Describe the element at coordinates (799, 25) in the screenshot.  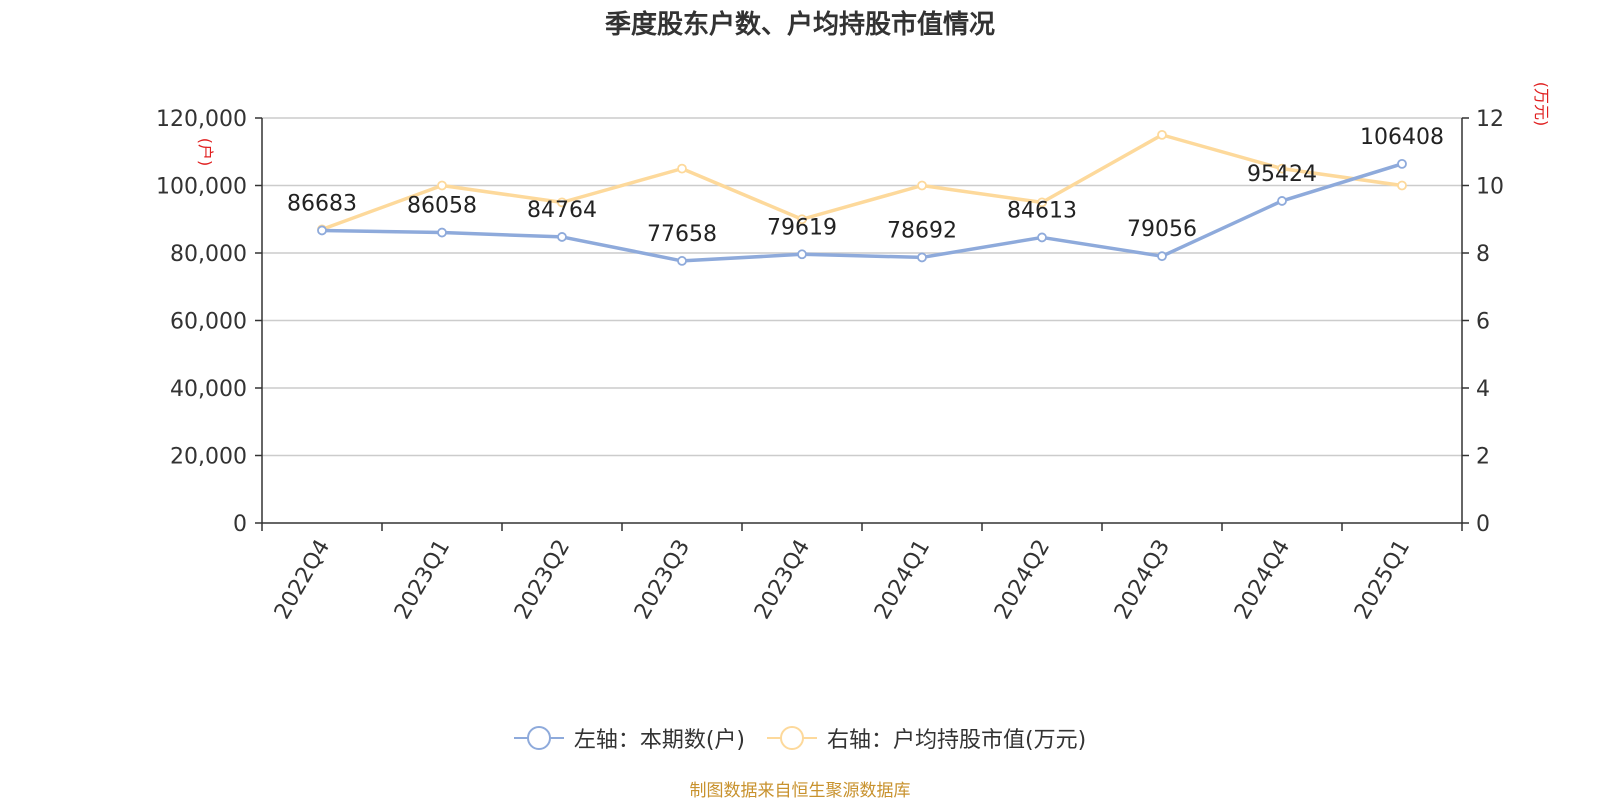
I see `chart-title: 季度股东户数、户均持股市值情况` at that location.